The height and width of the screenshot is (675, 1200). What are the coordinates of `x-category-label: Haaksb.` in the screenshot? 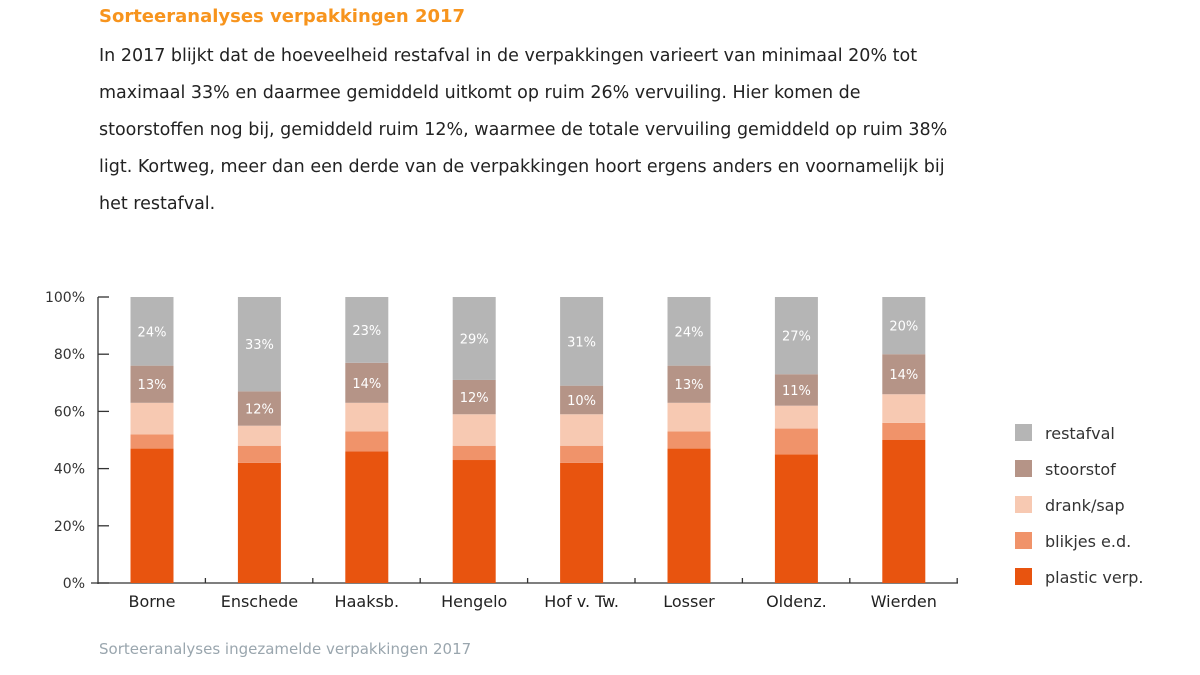 It's located at (367, 601).